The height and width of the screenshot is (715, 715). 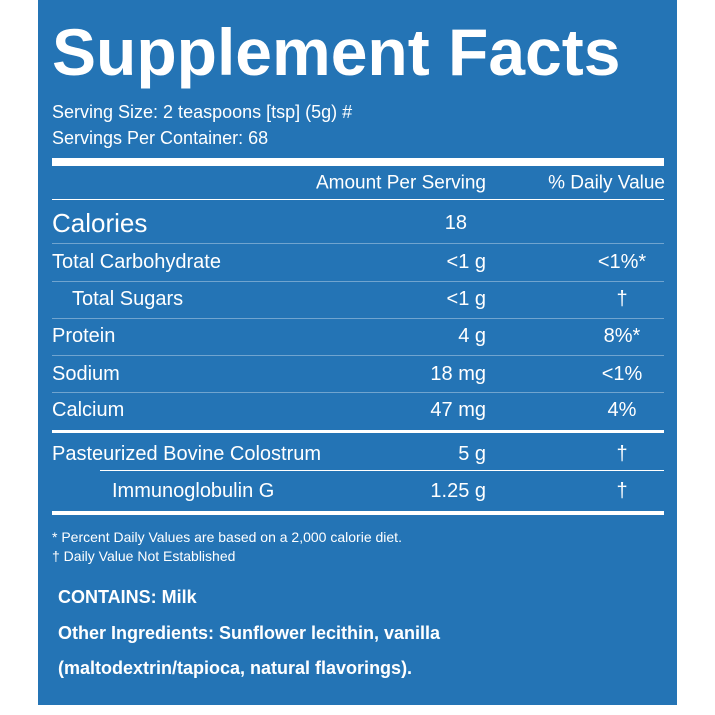 What do you see at coordinates (193, 491) in the screenshot?
I see `nutrient-name: Immunoglobulin G` at bounding box center [193, 491].